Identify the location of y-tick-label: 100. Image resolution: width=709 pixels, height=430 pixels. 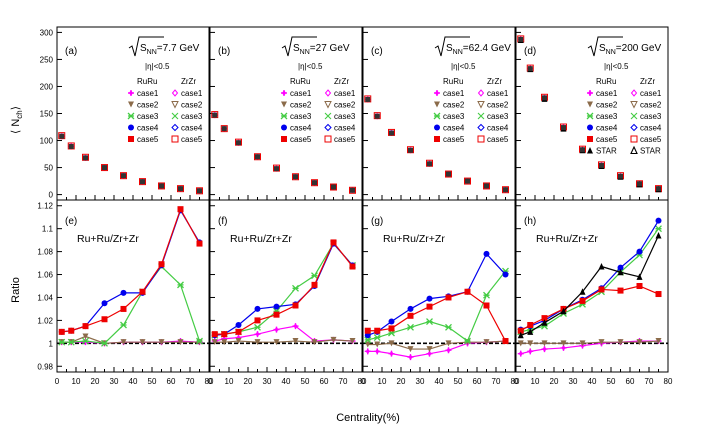
(47, 141).